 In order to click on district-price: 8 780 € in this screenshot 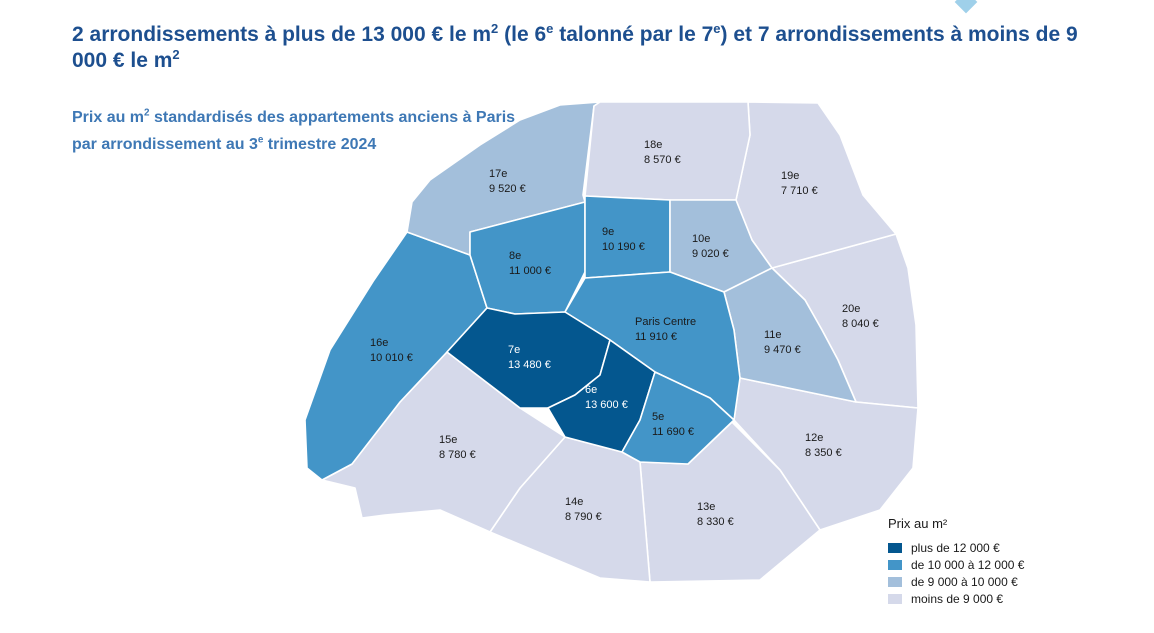, I will do `click(457, 455)`.